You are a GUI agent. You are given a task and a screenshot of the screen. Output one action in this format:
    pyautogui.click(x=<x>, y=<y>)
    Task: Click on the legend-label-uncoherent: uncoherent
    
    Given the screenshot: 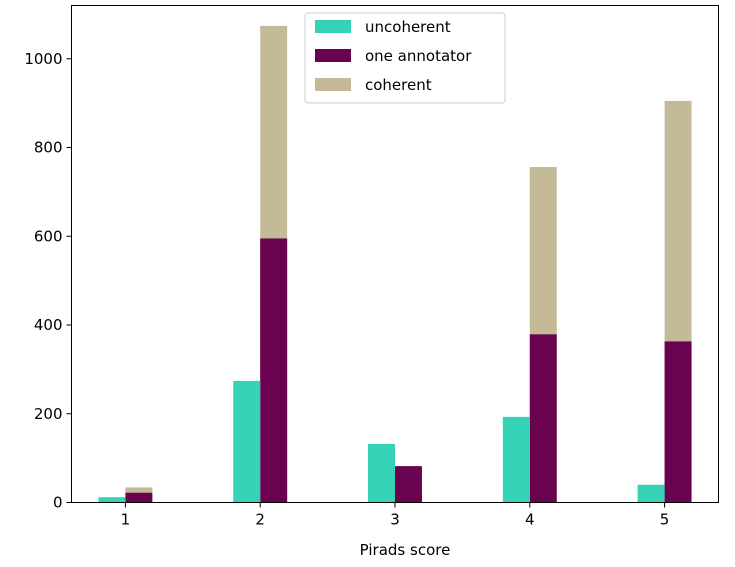 What is the action you would take?
    pyautogui.click(x=408, y=27)
    